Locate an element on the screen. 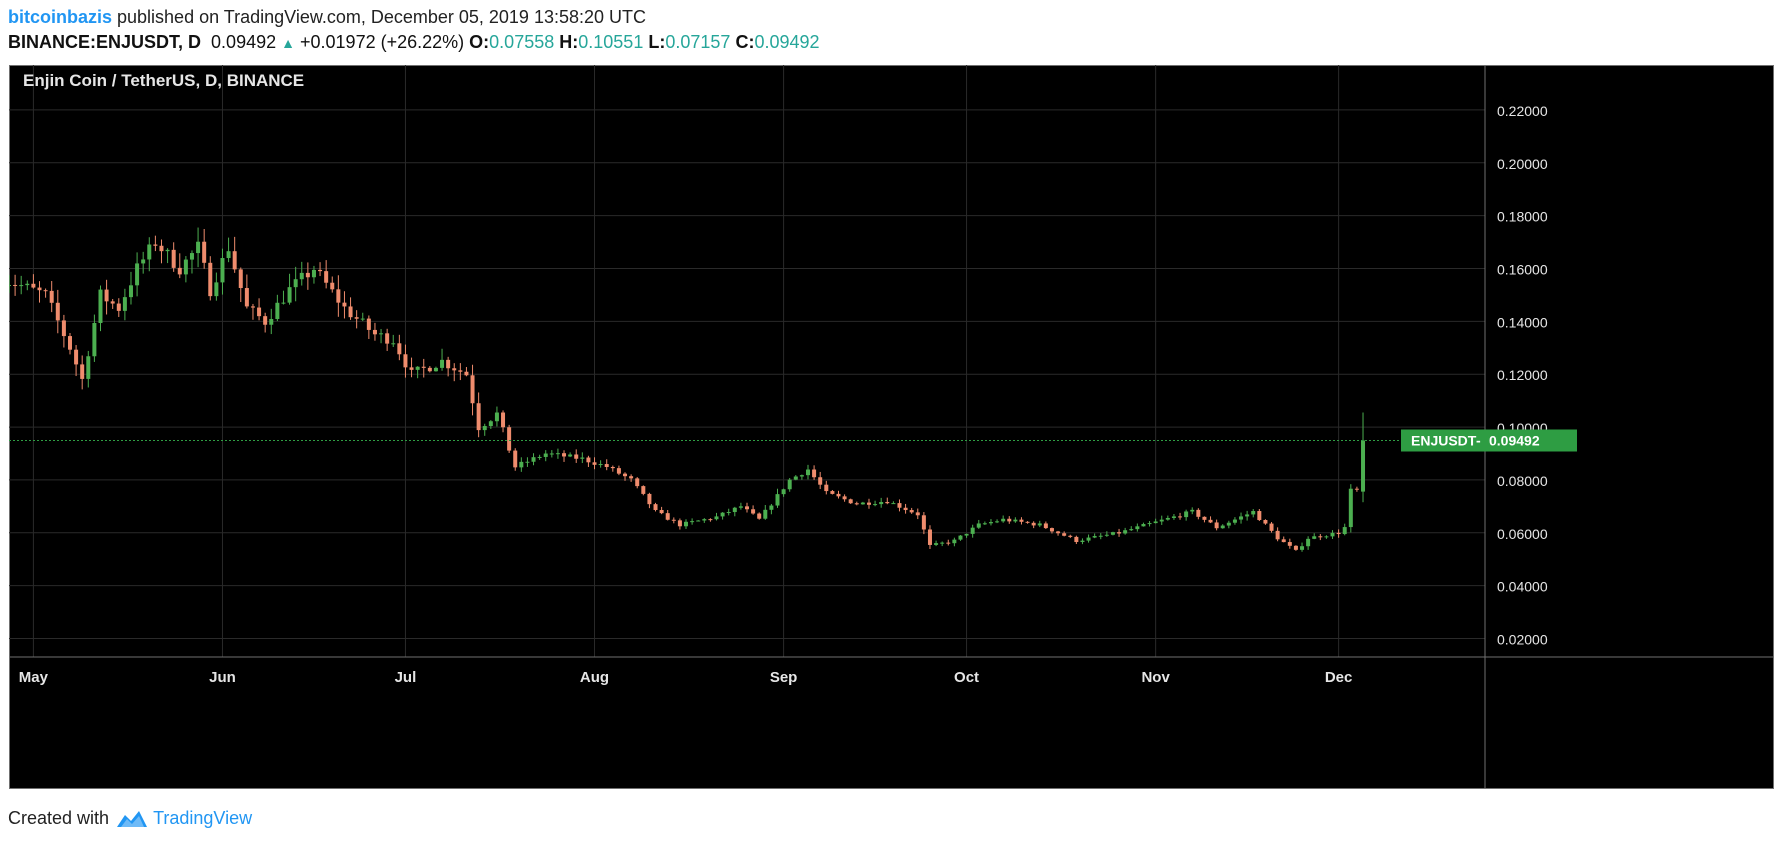  y-tick-label: 0.08000 is located at coordinates (1522, 481).